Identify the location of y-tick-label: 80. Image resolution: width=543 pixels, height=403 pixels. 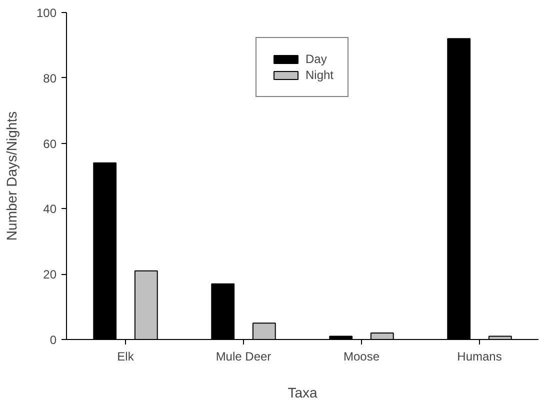
(50, 78).